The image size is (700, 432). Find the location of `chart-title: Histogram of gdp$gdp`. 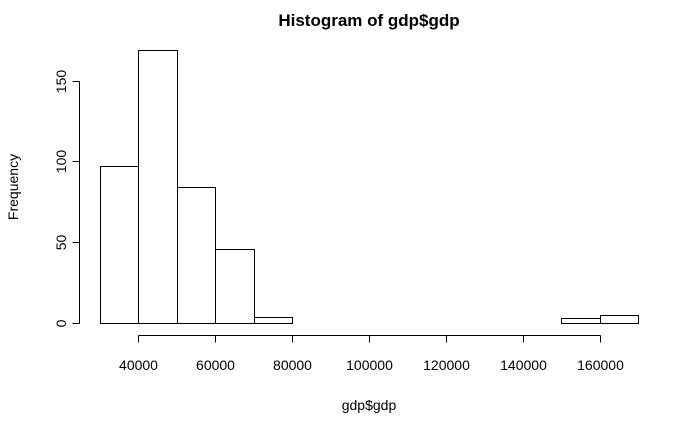

chart-title: Histogram of gdp$gdp is located at coordinates (368, 20).